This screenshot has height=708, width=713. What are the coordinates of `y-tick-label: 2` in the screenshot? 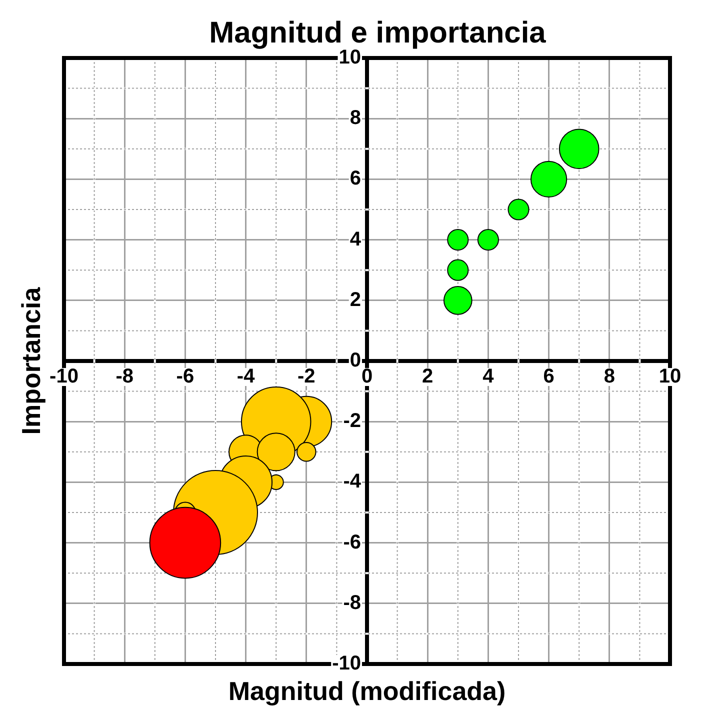 It's located at (355, 299).